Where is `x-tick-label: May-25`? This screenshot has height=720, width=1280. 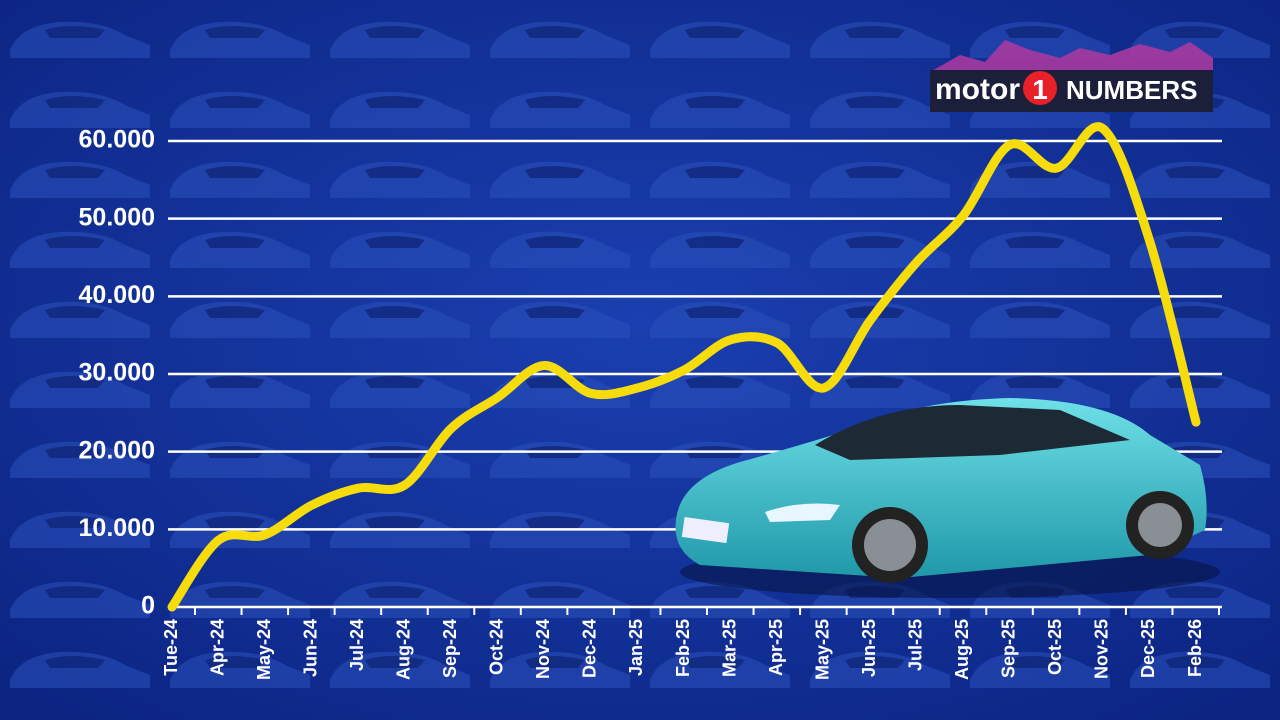 x-tick-label: May-25 is located at coordinates (822, 649).